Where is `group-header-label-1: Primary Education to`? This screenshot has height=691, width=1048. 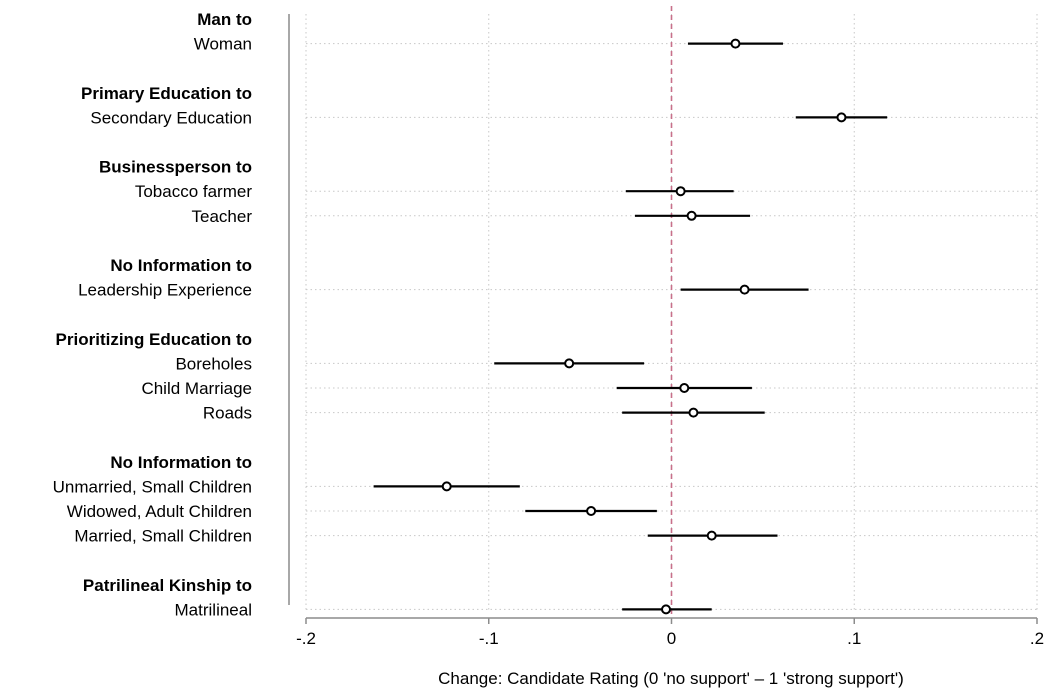 group-header-label-1: Primary Education to is located at coordinates (166, 93).